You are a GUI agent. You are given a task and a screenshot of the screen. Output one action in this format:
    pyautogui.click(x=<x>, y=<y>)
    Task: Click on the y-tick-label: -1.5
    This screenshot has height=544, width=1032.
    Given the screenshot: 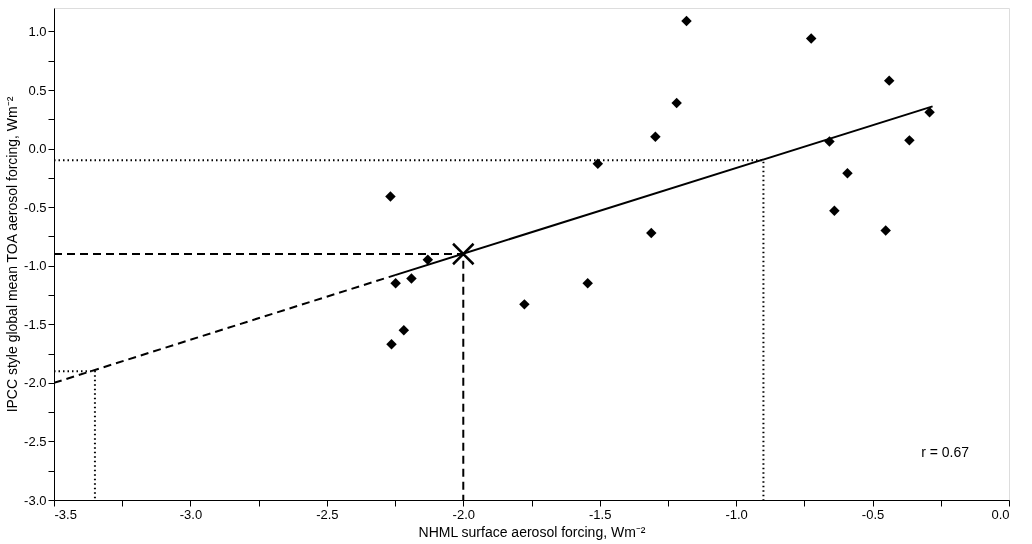 What is the action you would take?
    pyautogui.click(x=35, y=324)
    